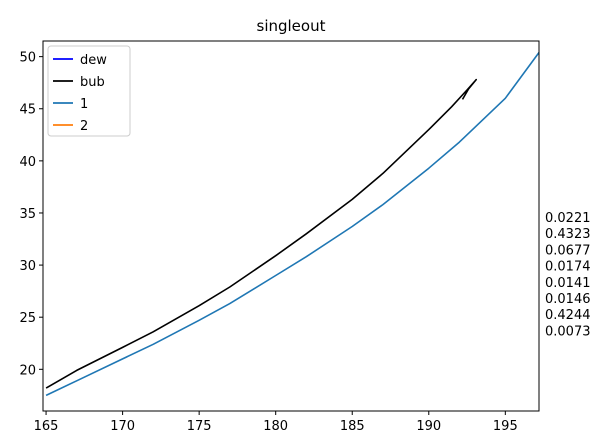 This screenshot has height=443, width=599. What do you see at coordinates (275, 426) in the screenshot?
I see `x-tick-label: 180` at bounding box center [275, 426].